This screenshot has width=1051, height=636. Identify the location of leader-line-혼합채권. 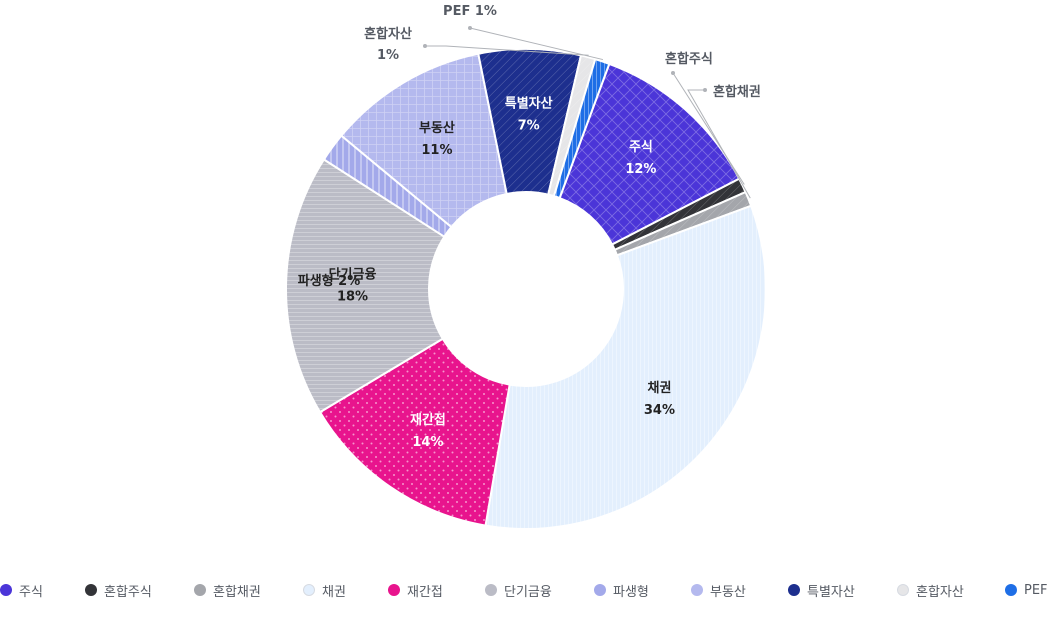
(719, 144).